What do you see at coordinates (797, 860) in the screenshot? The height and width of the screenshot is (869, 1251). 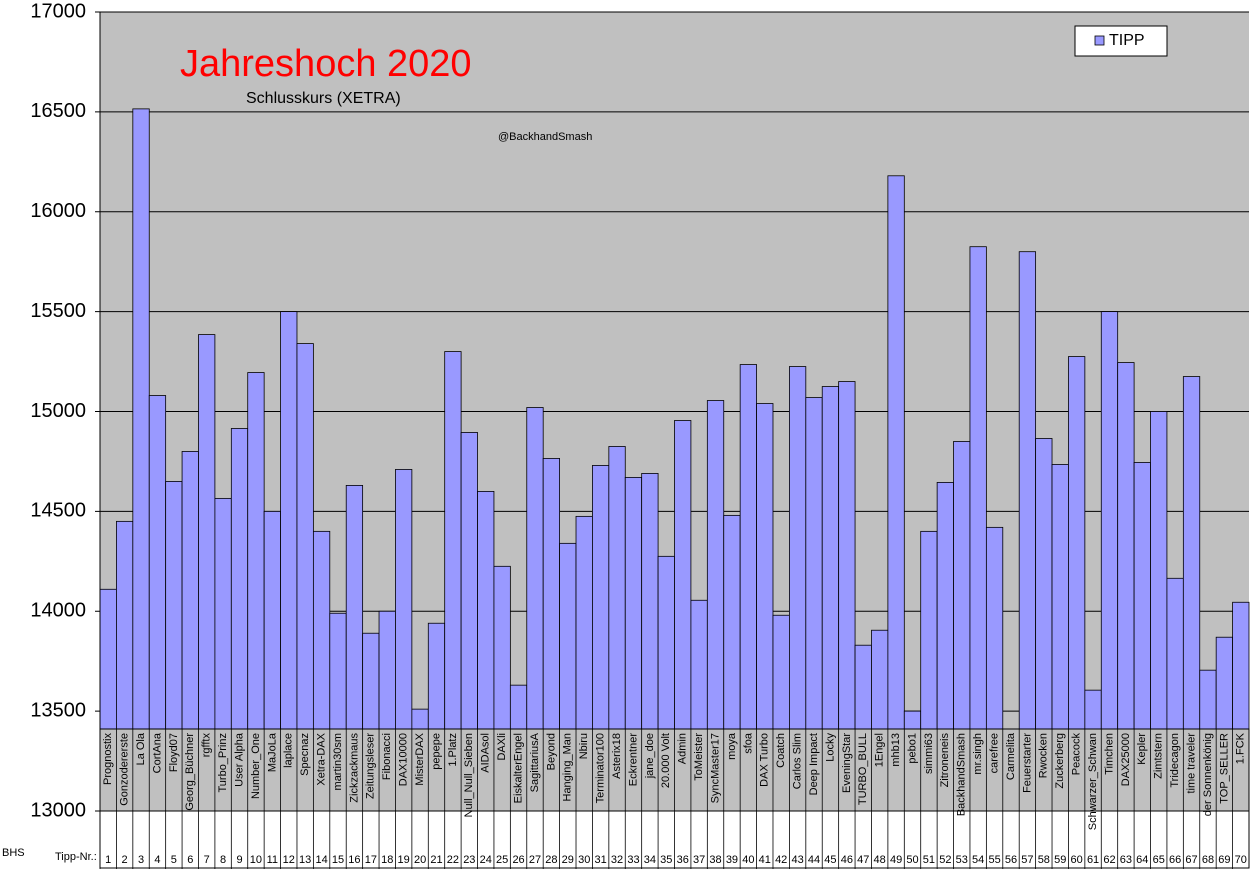 I see `tipp-number: 43` at bounding box center [797, 860].